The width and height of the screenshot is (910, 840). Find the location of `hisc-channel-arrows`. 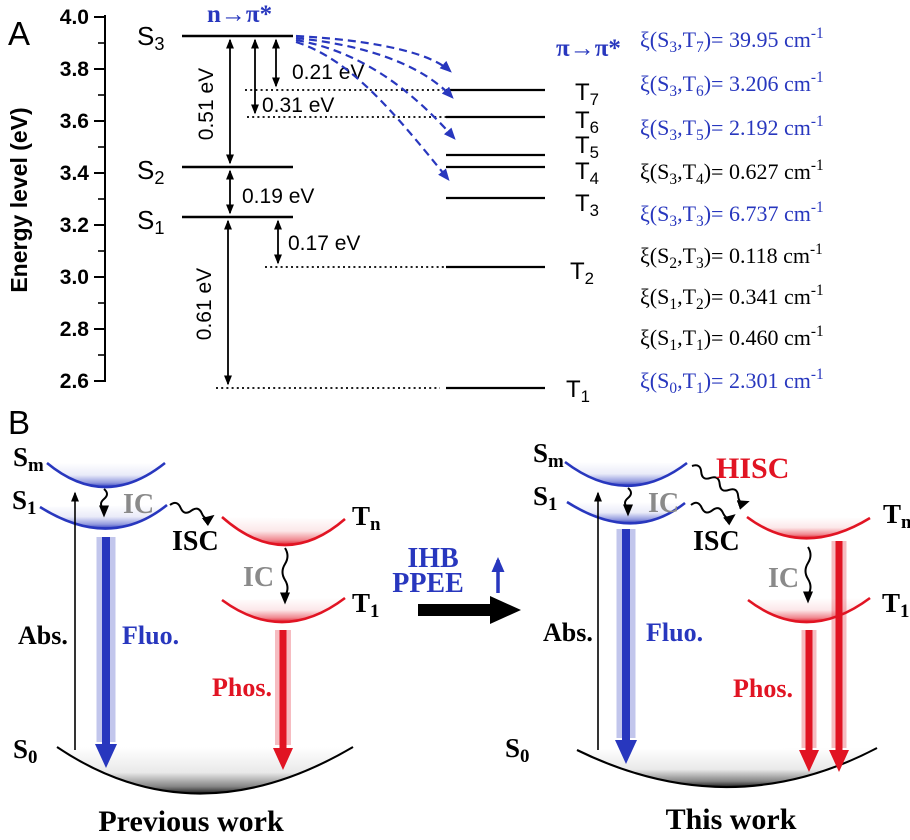

hisc-channel-arrows is located at coordinates (375, 107).